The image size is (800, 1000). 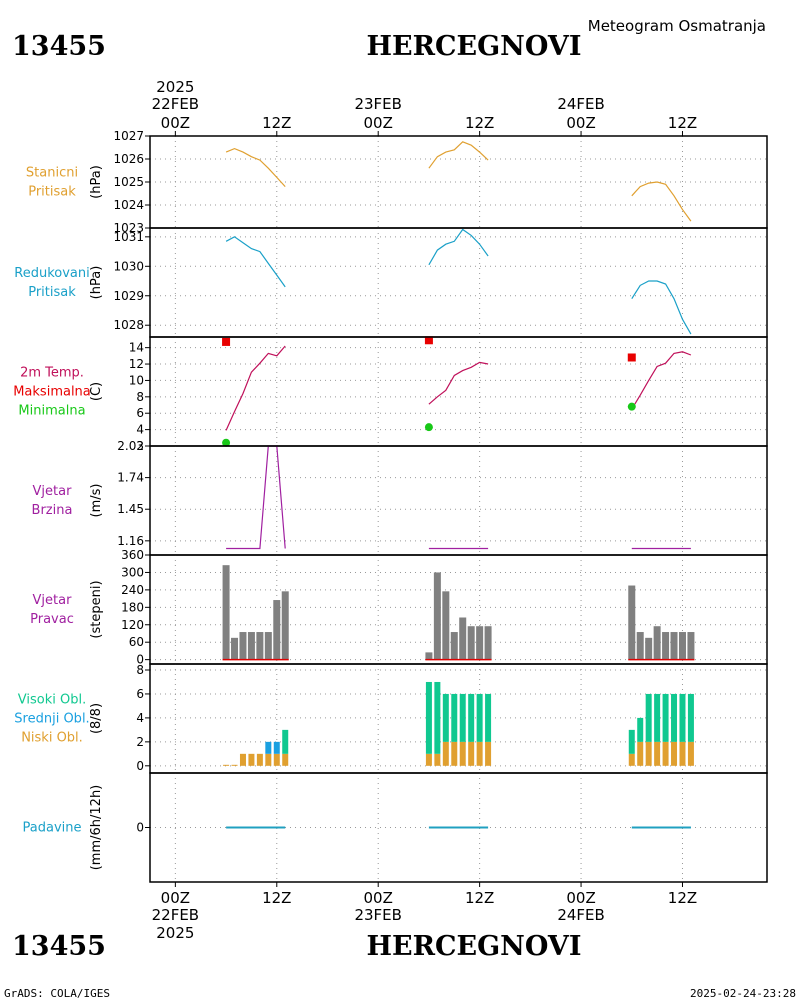 What do you see at coordinates (580, 123) in the screenshot?
I see `x-hour-top: 00Z` at bounding box center [580, 123].